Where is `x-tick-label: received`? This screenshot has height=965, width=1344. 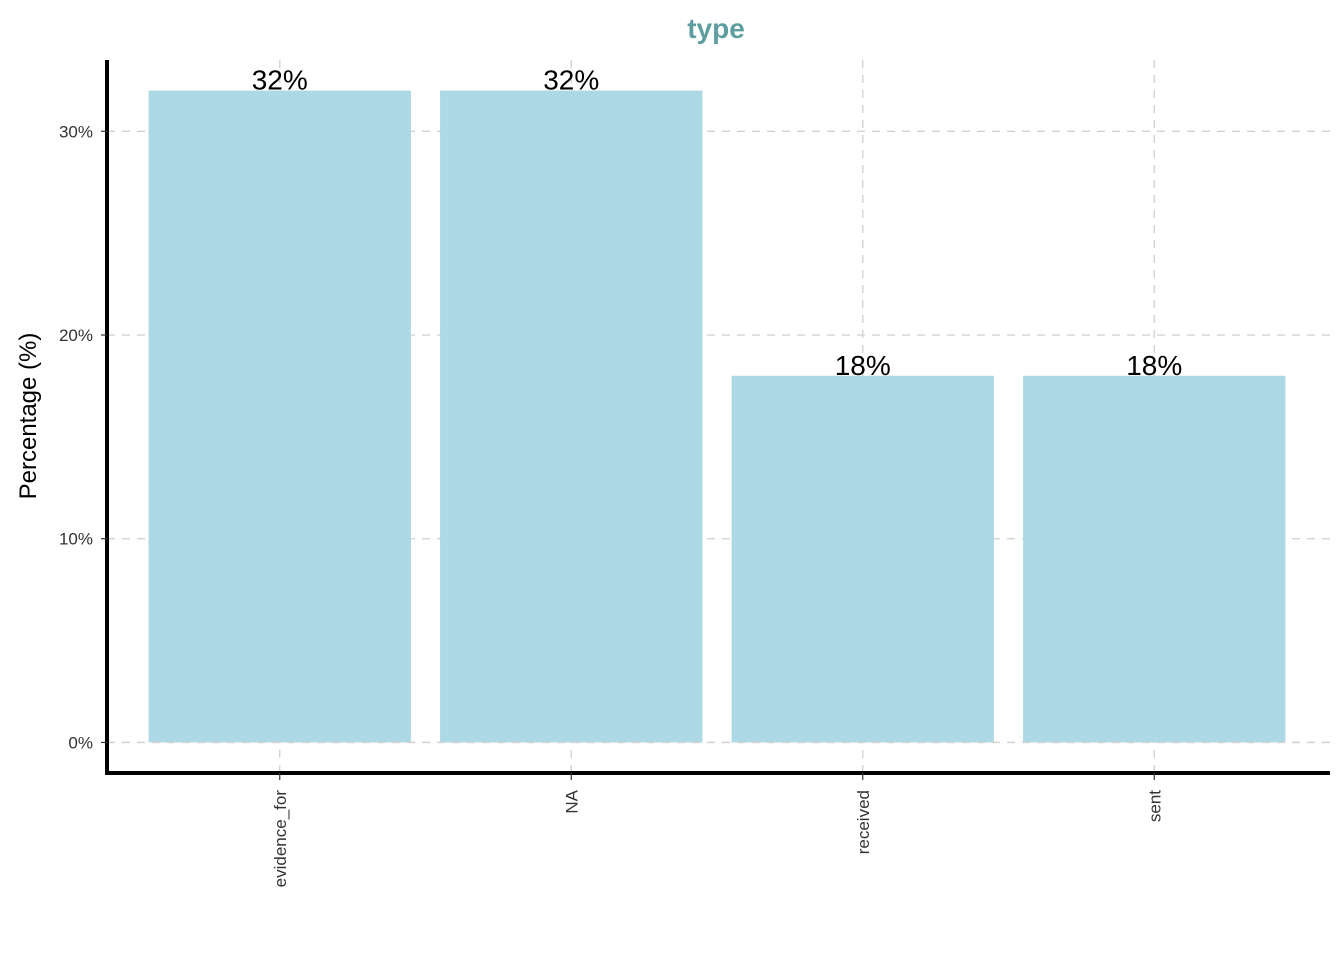 x-tick-label: received is located at coordinates (863, 822).